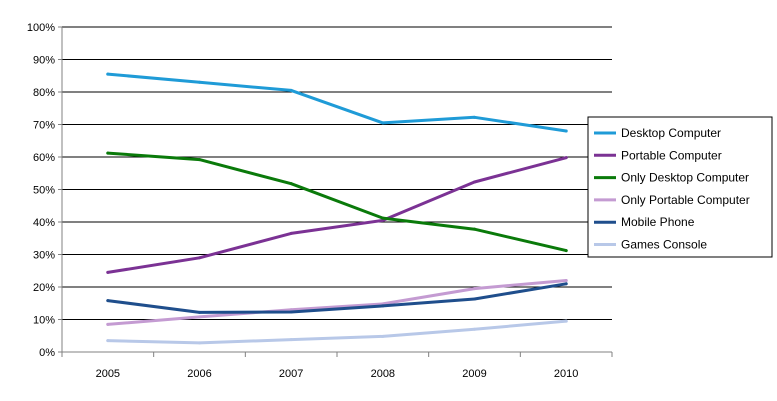  Describe the element at coordinates (337, 332) in the screenshot. I see `series-line-games-console` at that location.